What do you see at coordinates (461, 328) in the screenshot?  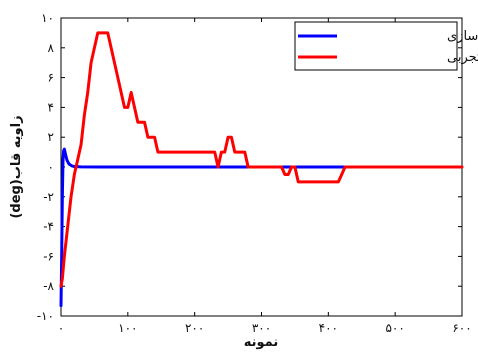 I see `x-tick-label-6: ۶۰۰` at bounding box center [461, 328].